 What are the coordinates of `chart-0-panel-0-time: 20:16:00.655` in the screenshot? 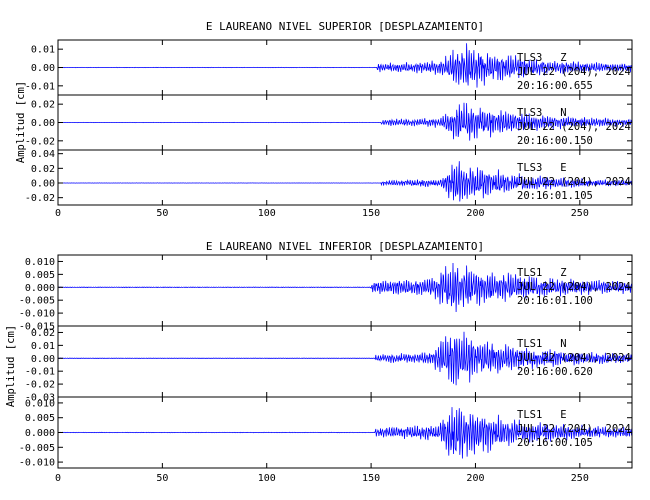 It's located at (555, 86).